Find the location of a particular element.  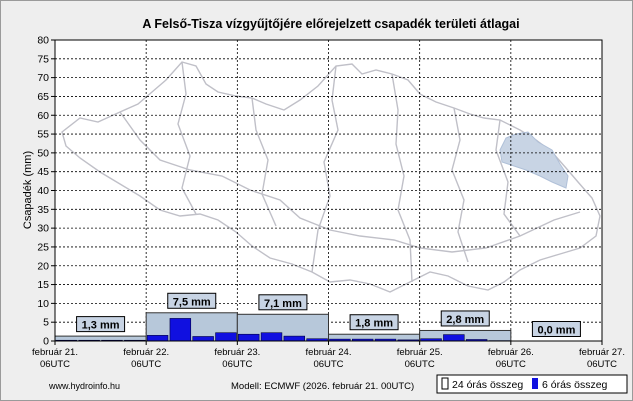

daily-value-label: 2,8 mm is located at coordinates (465, 320).